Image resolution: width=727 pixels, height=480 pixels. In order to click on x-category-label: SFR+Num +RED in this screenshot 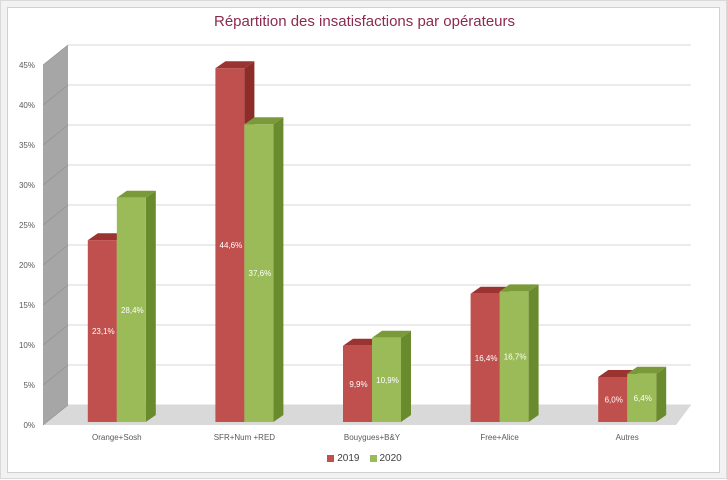, I will do `click(245, 437)`.